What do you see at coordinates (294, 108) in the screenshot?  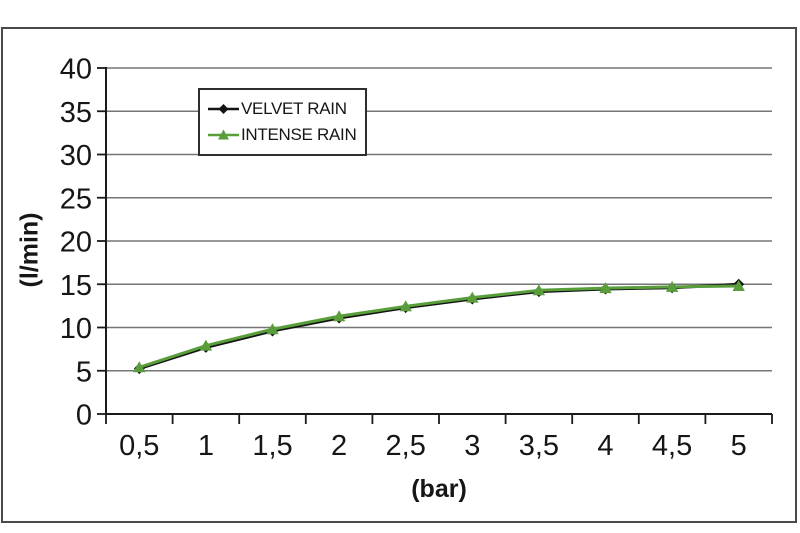 I see `legend-label-velvet-rain: VELVET RAIN` at bounding box center [294, 108].